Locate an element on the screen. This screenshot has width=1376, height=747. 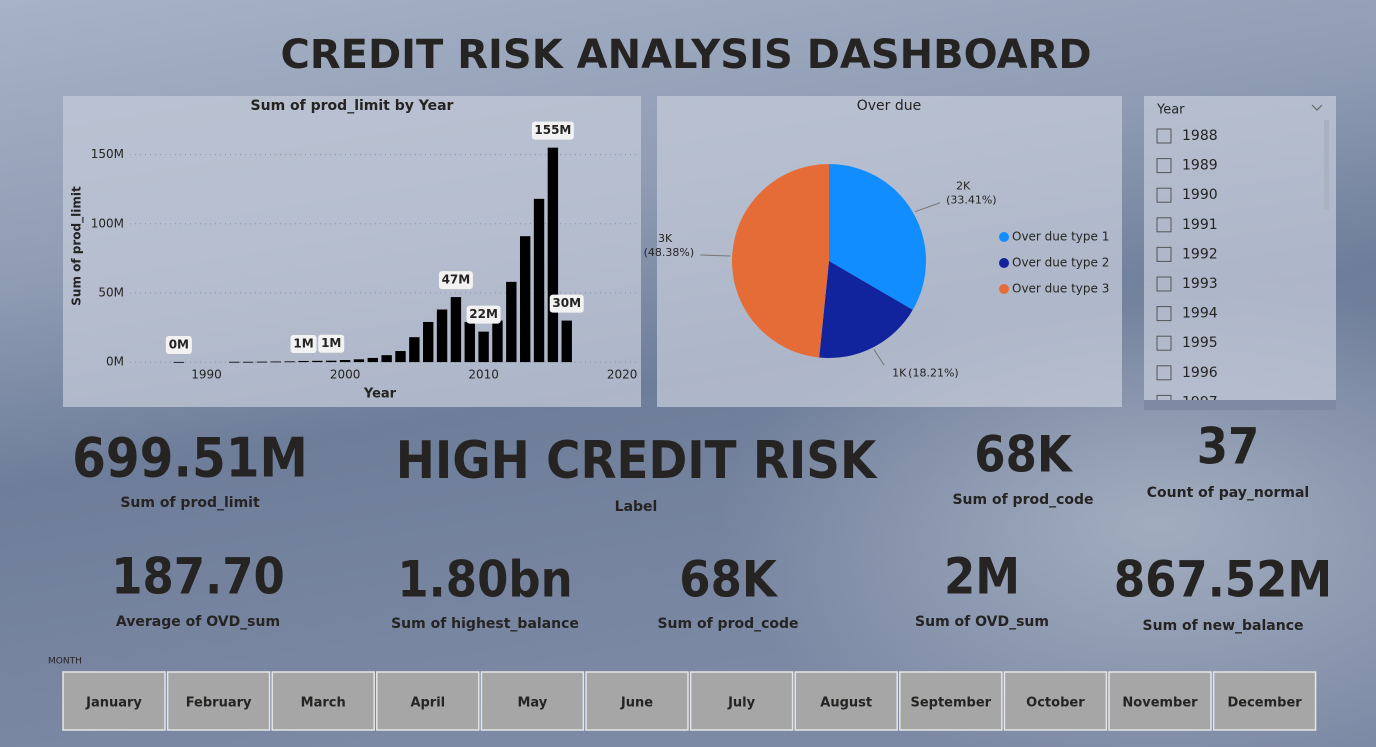
month-button-label: September is located at coordinates (950, 703).